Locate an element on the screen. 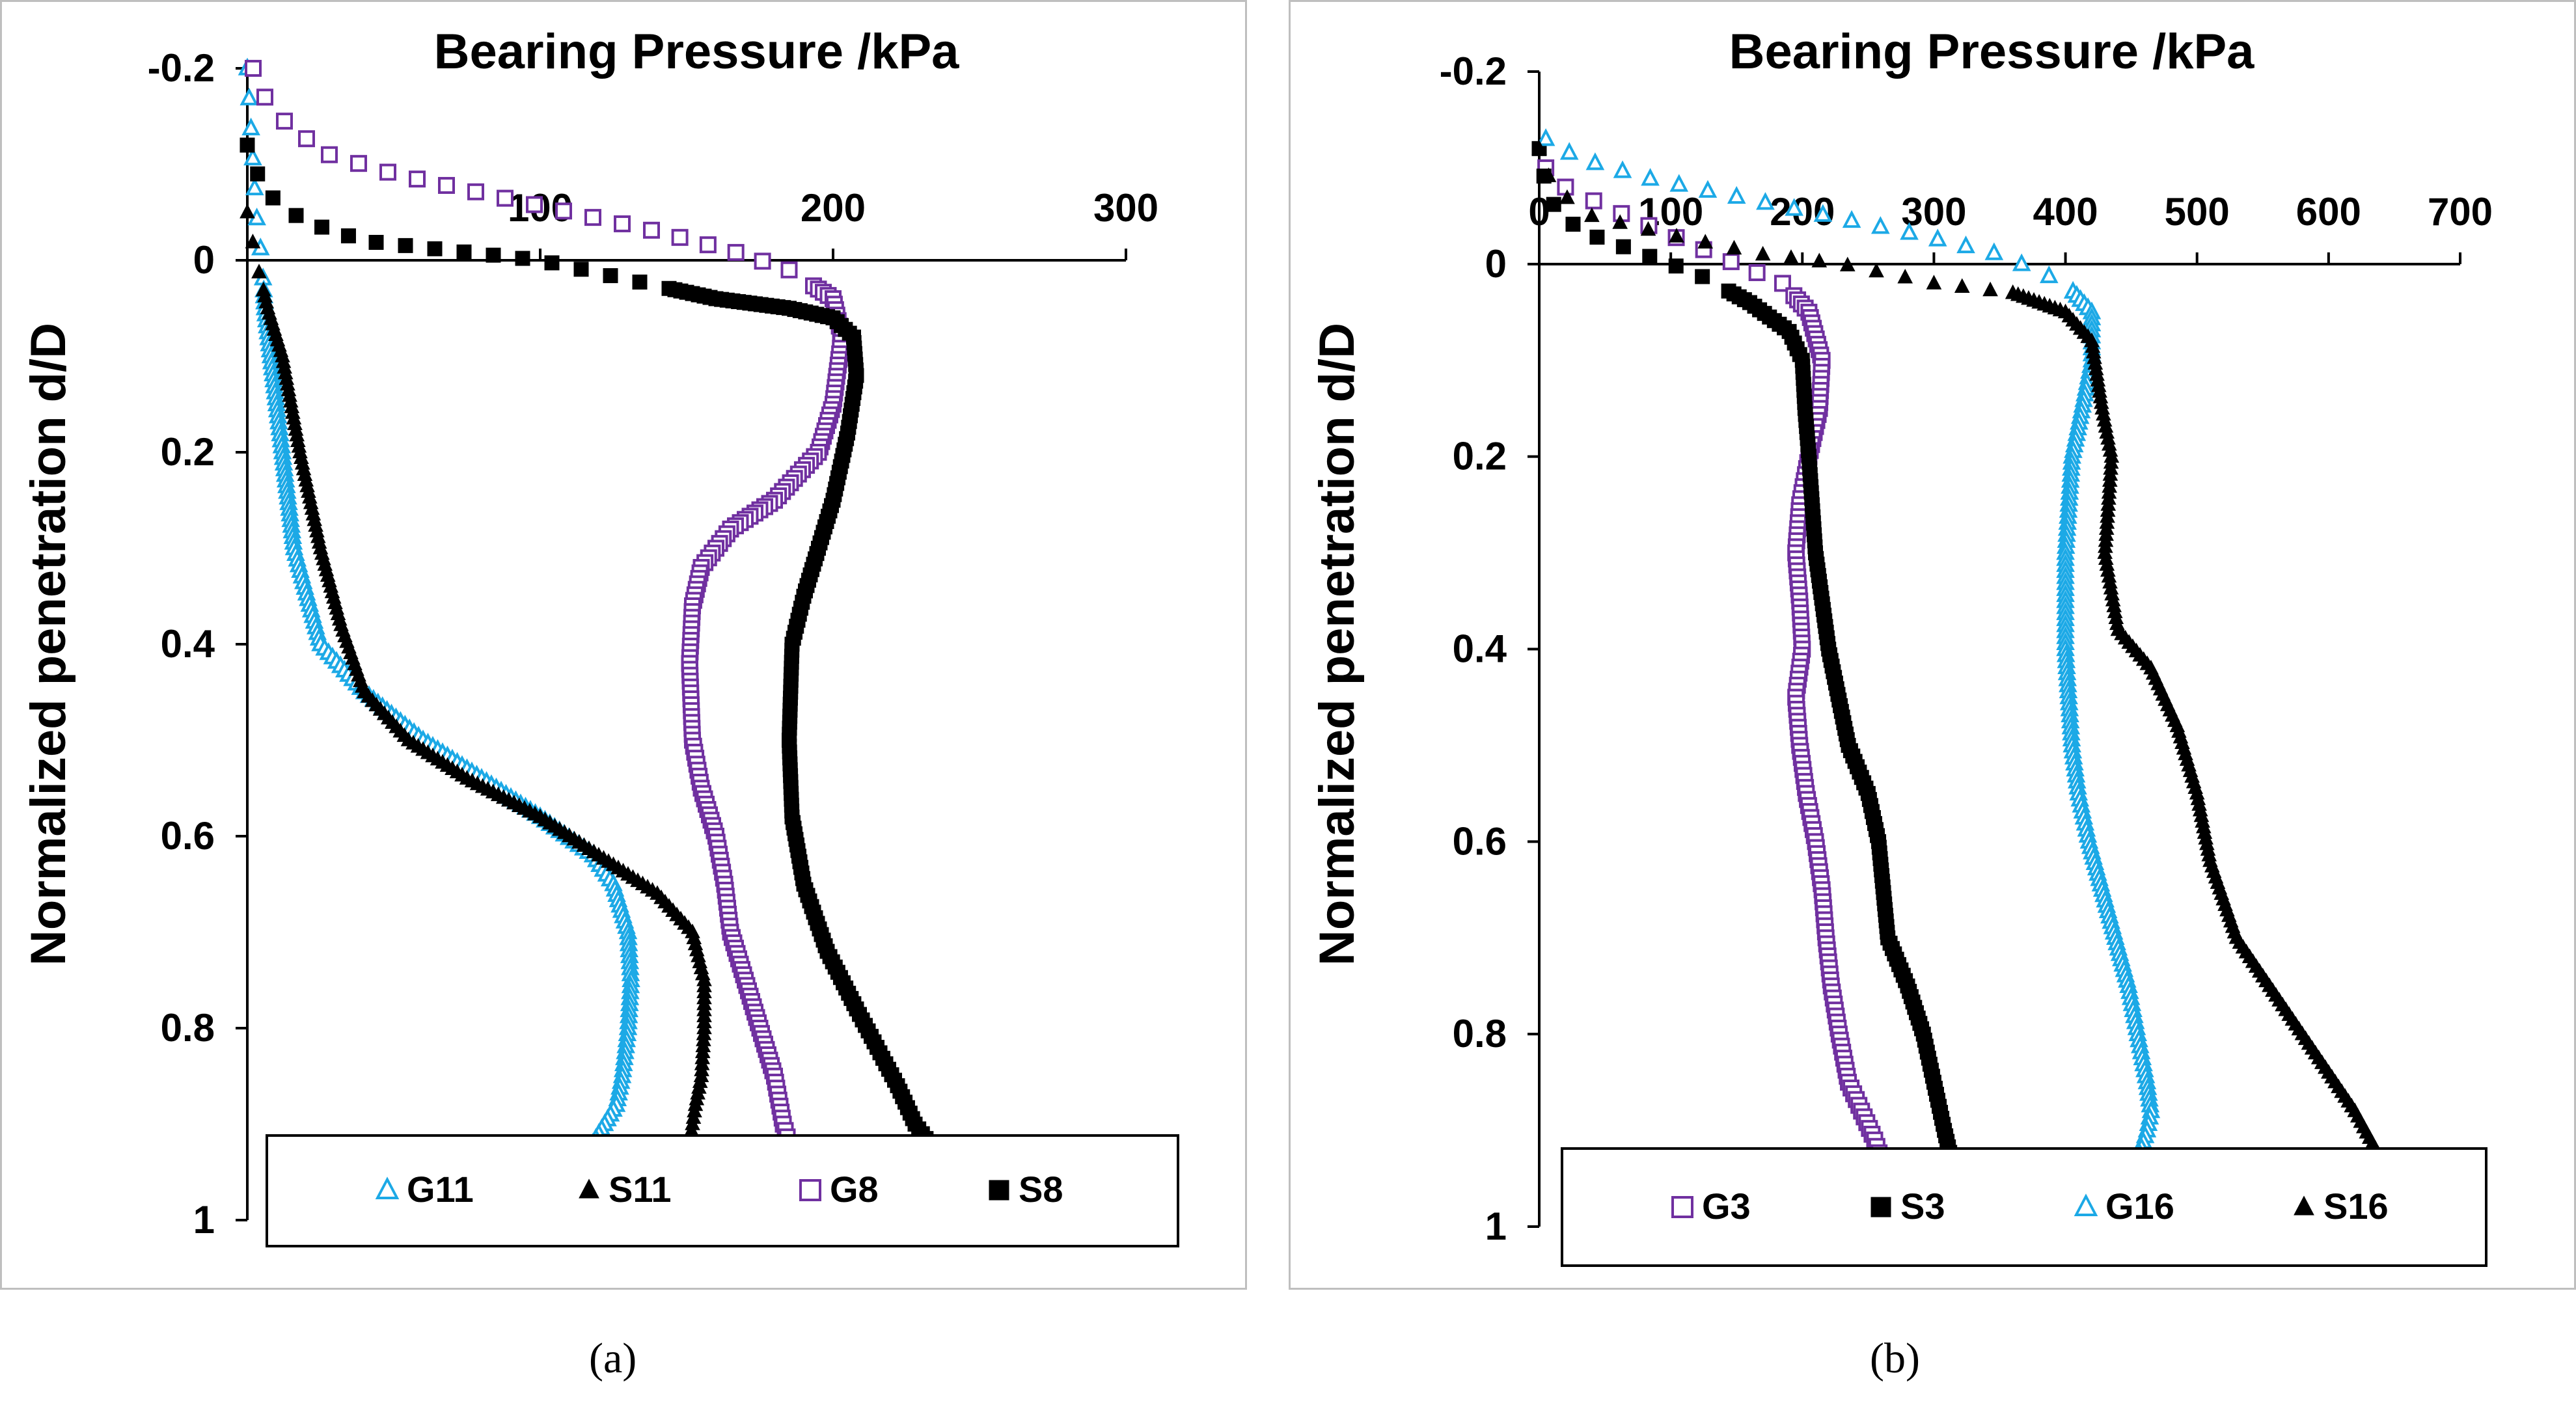 The image size is (2576, 1401). legend-marker-G3 is located at coordinates (1682, 1207).